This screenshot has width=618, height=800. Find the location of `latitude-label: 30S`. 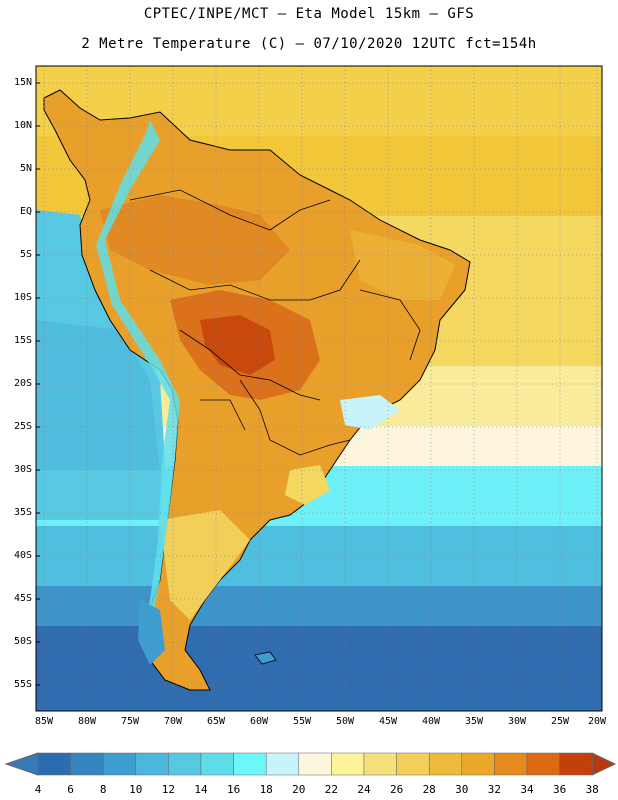

latitude-label: 30S is located at coordinates (22, 469).